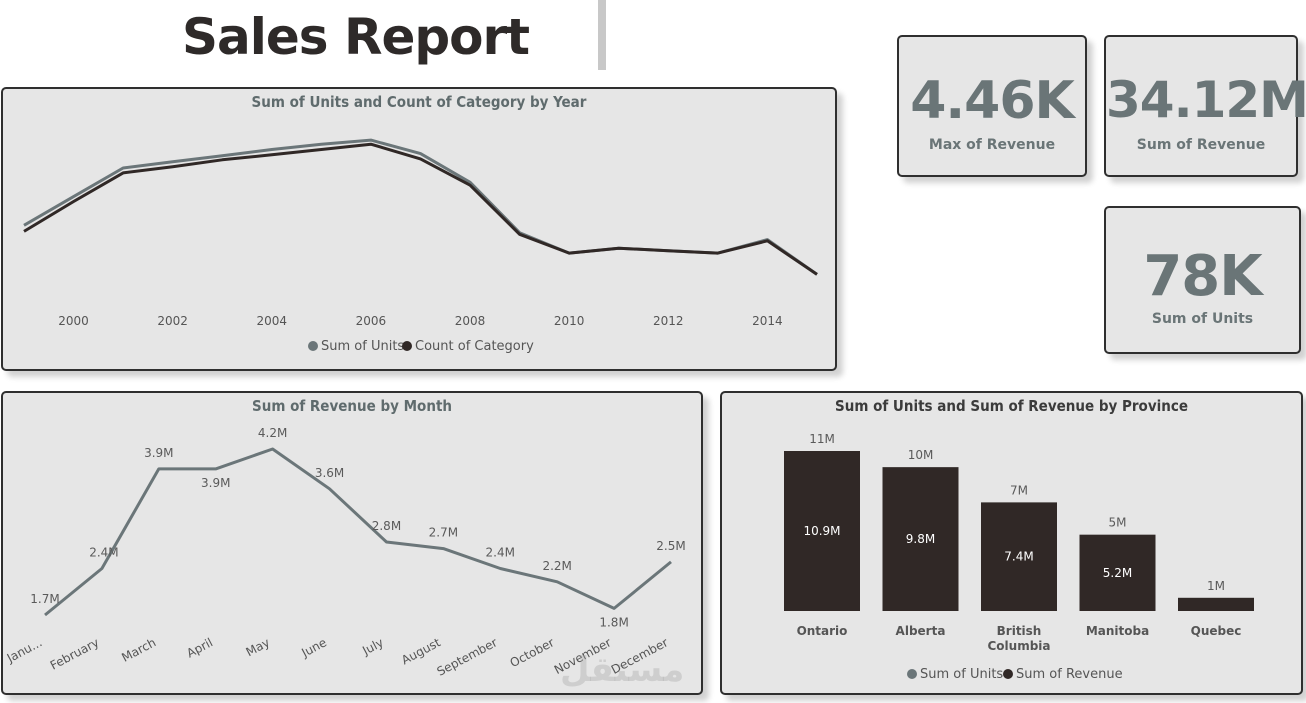 This screenshot has height=703, width=1306. I want to click on sum-units-label: Sum of Units, so click(1202, 319).